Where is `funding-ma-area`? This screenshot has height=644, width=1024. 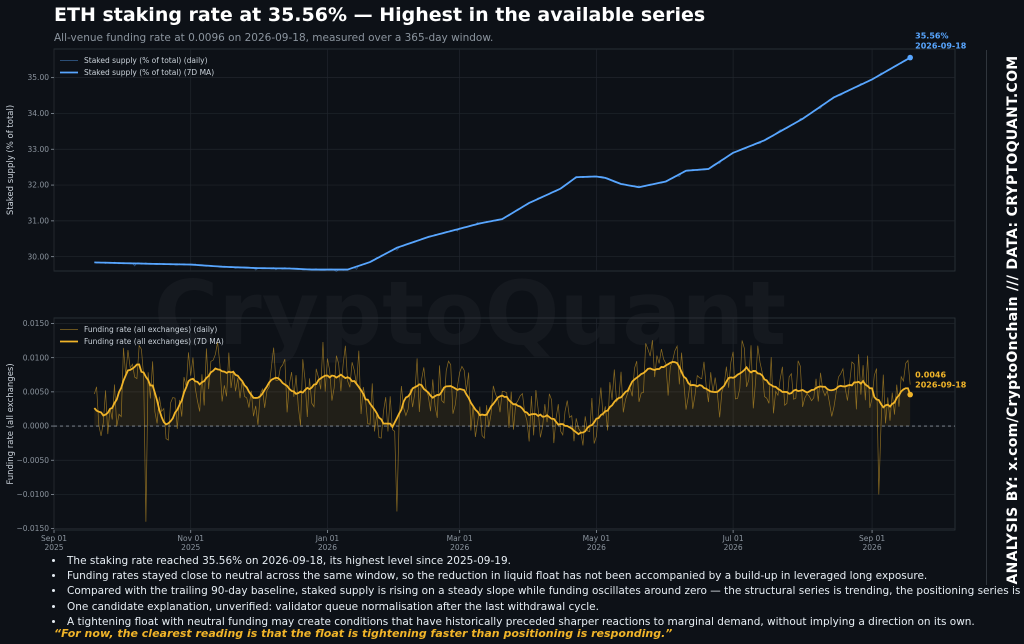
funding-ma-area is located at coordinates (502, 398).